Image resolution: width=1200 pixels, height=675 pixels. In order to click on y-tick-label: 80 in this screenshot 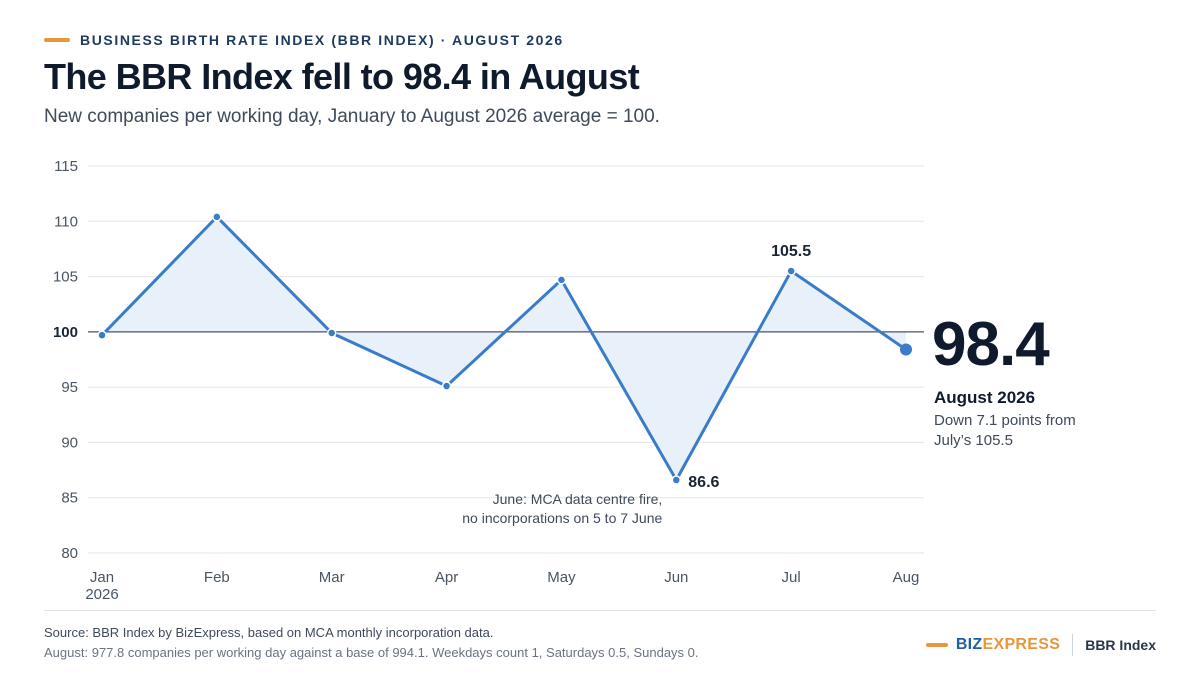, I will do `click(69, 553)`.